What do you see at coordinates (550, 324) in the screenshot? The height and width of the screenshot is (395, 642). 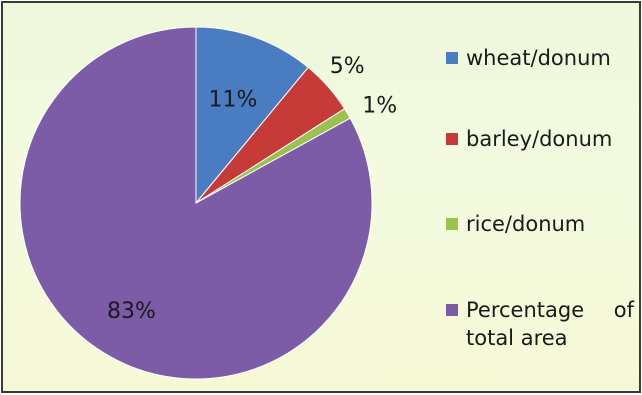 I see `legend-label-total-area: Percentage of total area` at bounding box center [550, 324].